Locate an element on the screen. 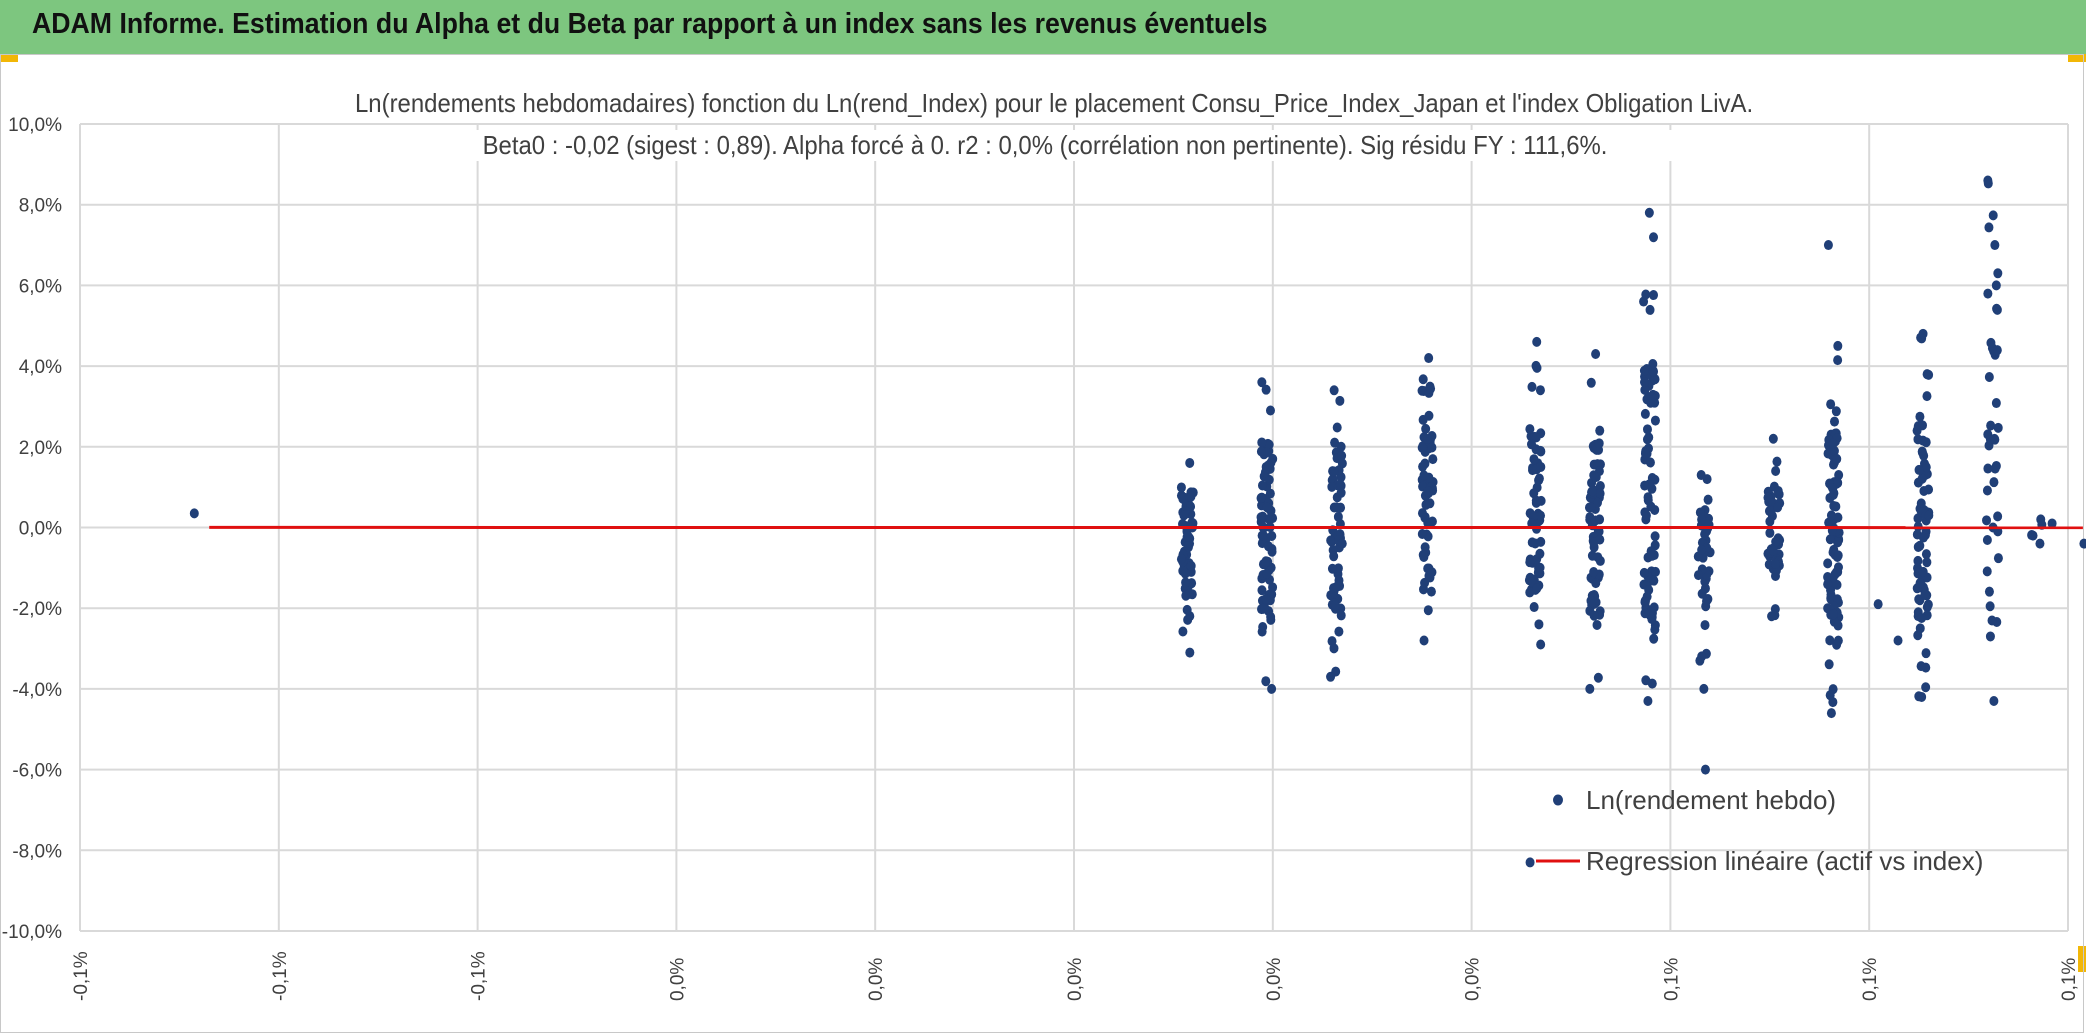 The image size is (2086, 1035). y-tick-label: 8,0% is located at coordinates (40, 206).